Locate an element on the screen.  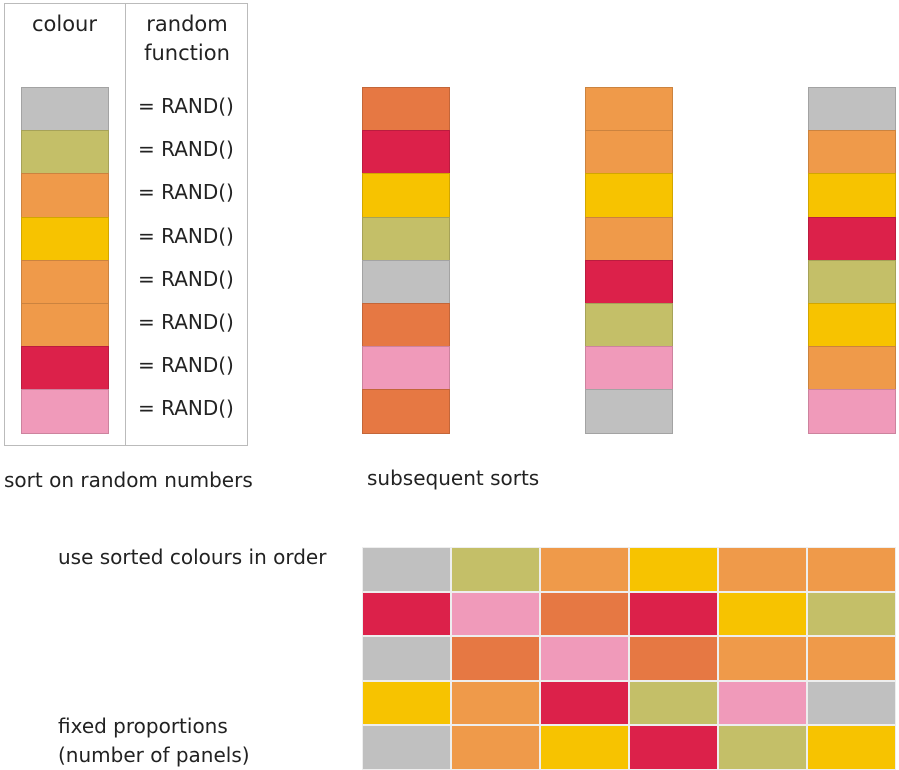
colour-swatch-red is located at coordinates (65, 368).